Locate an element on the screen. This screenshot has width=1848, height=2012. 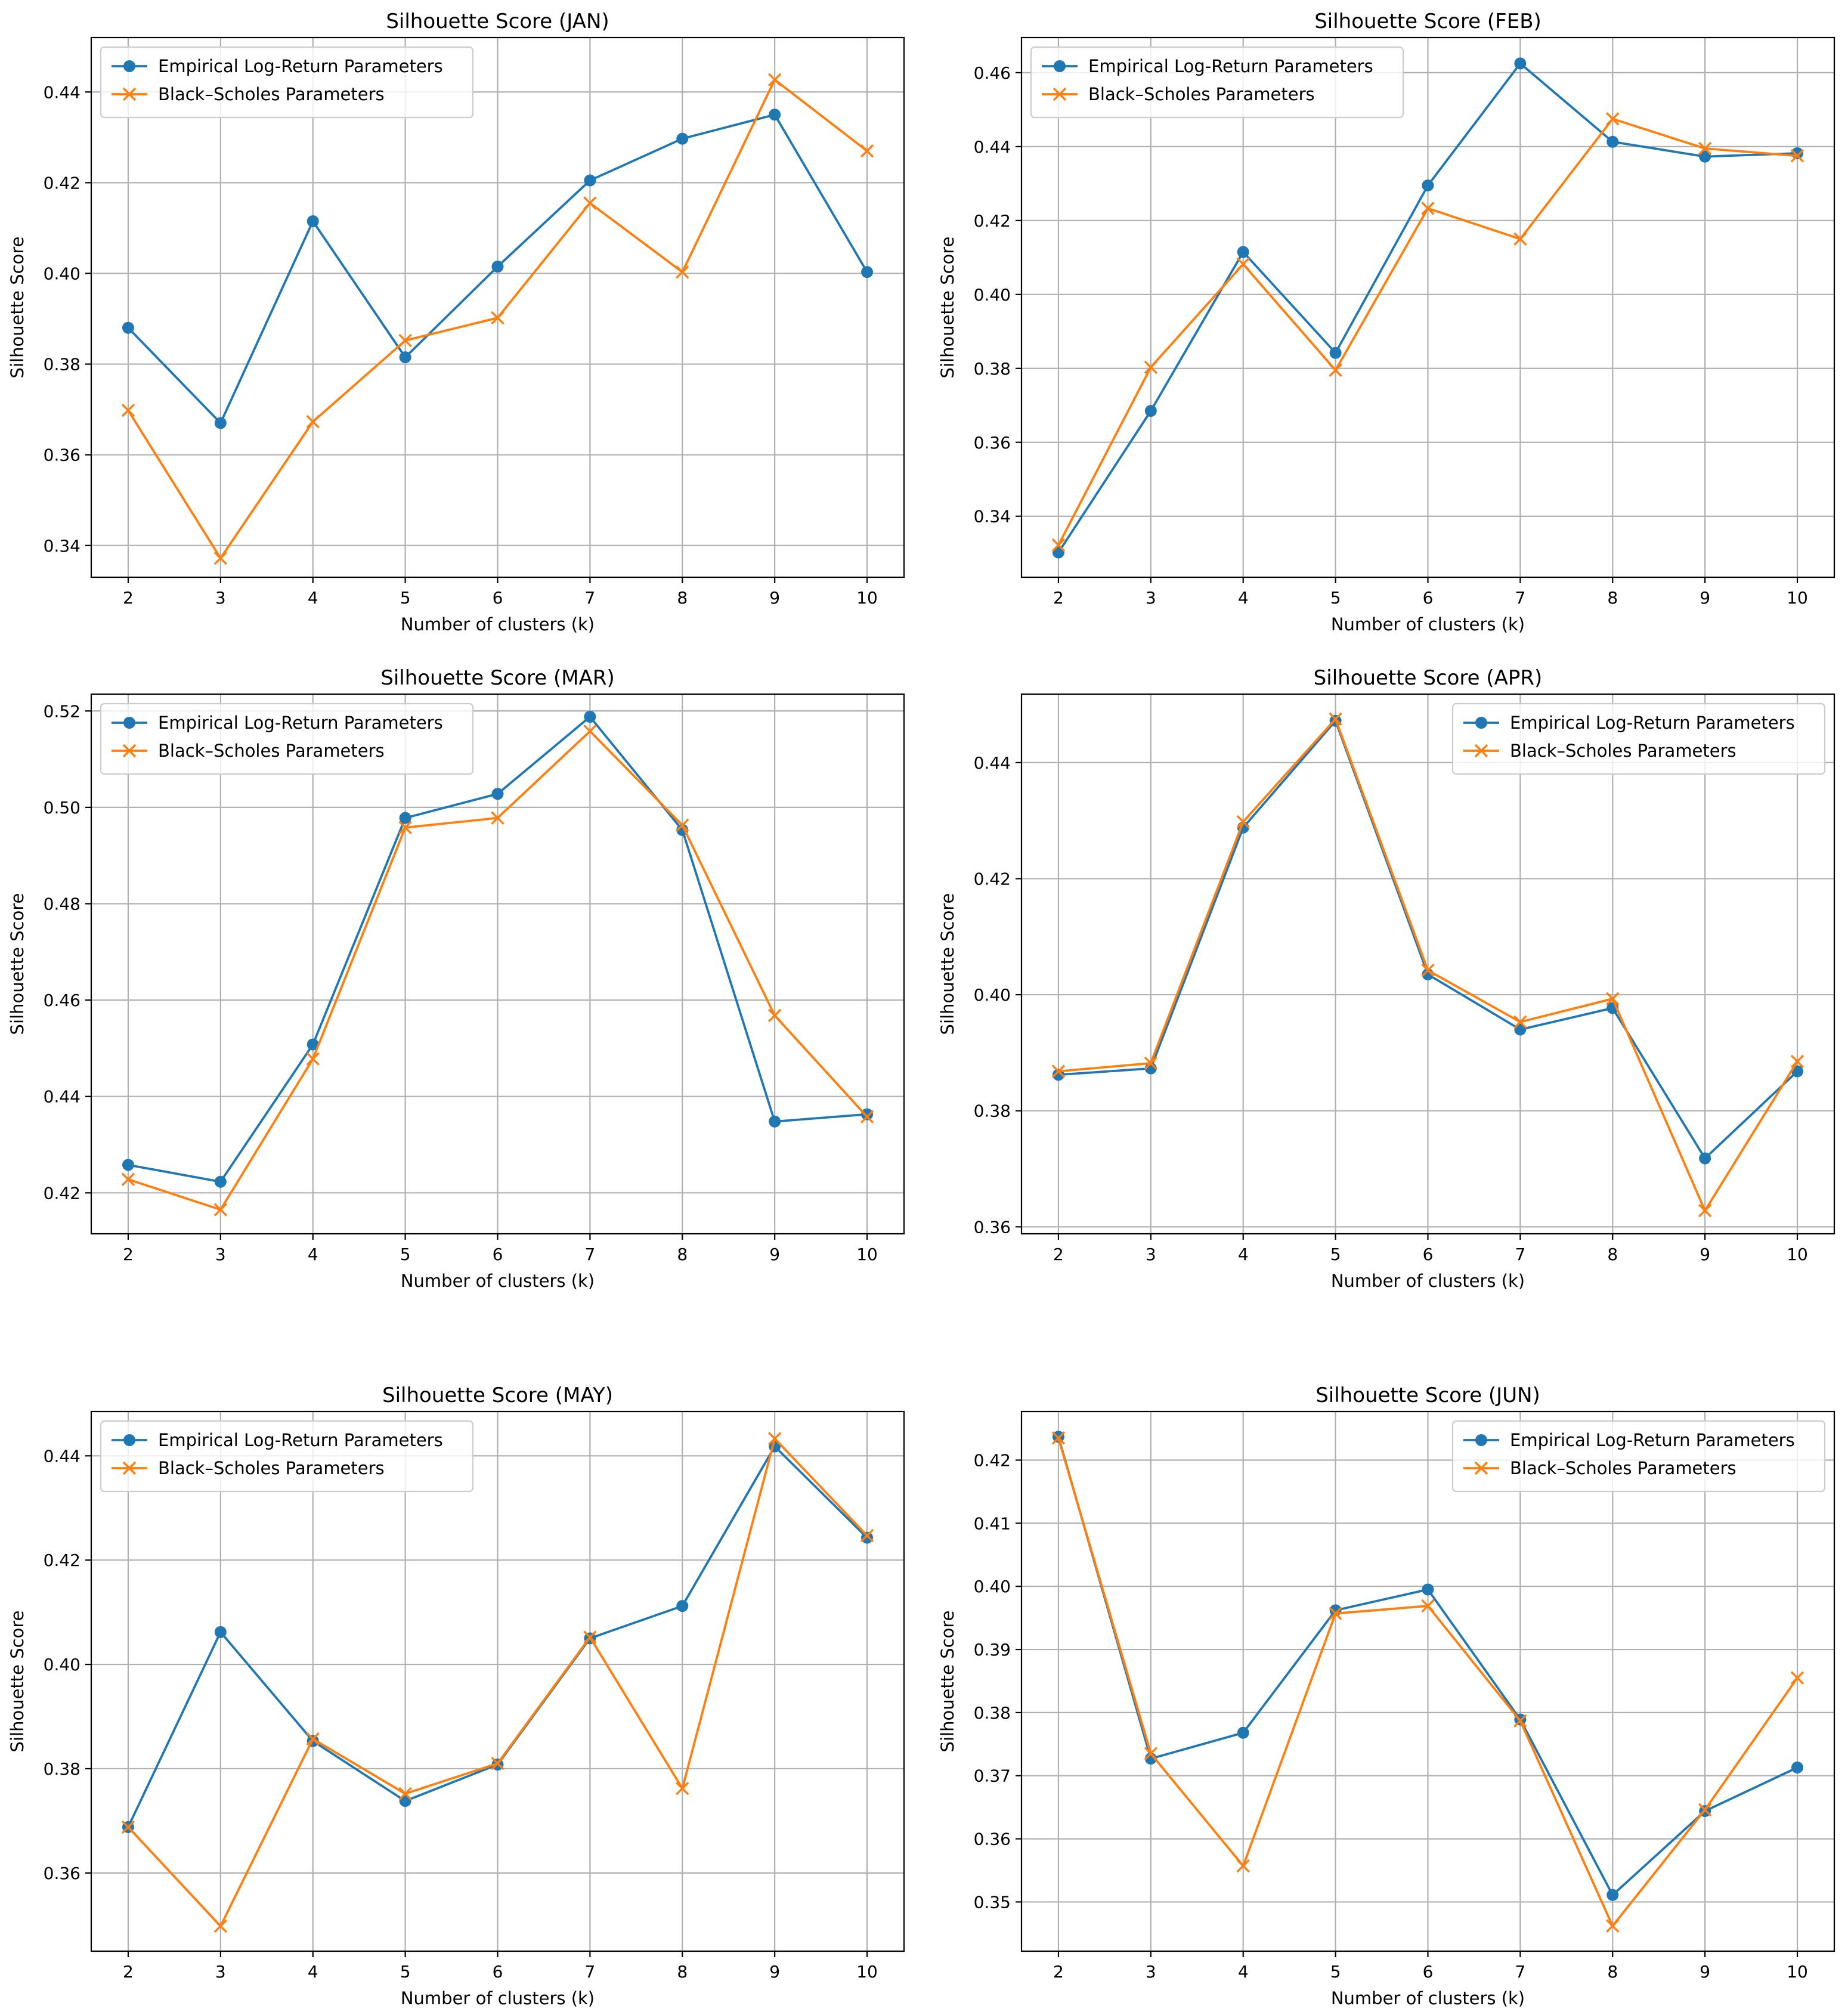
chart-title: Silhouette Score (APR) is located at coordinates (1429, 678).